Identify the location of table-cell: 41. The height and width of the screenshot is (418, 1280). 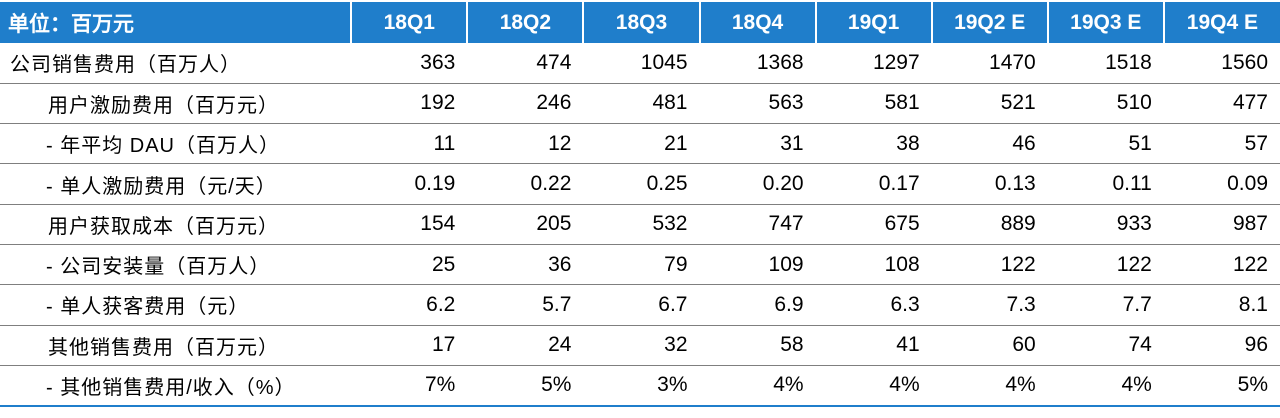
(873, 345).